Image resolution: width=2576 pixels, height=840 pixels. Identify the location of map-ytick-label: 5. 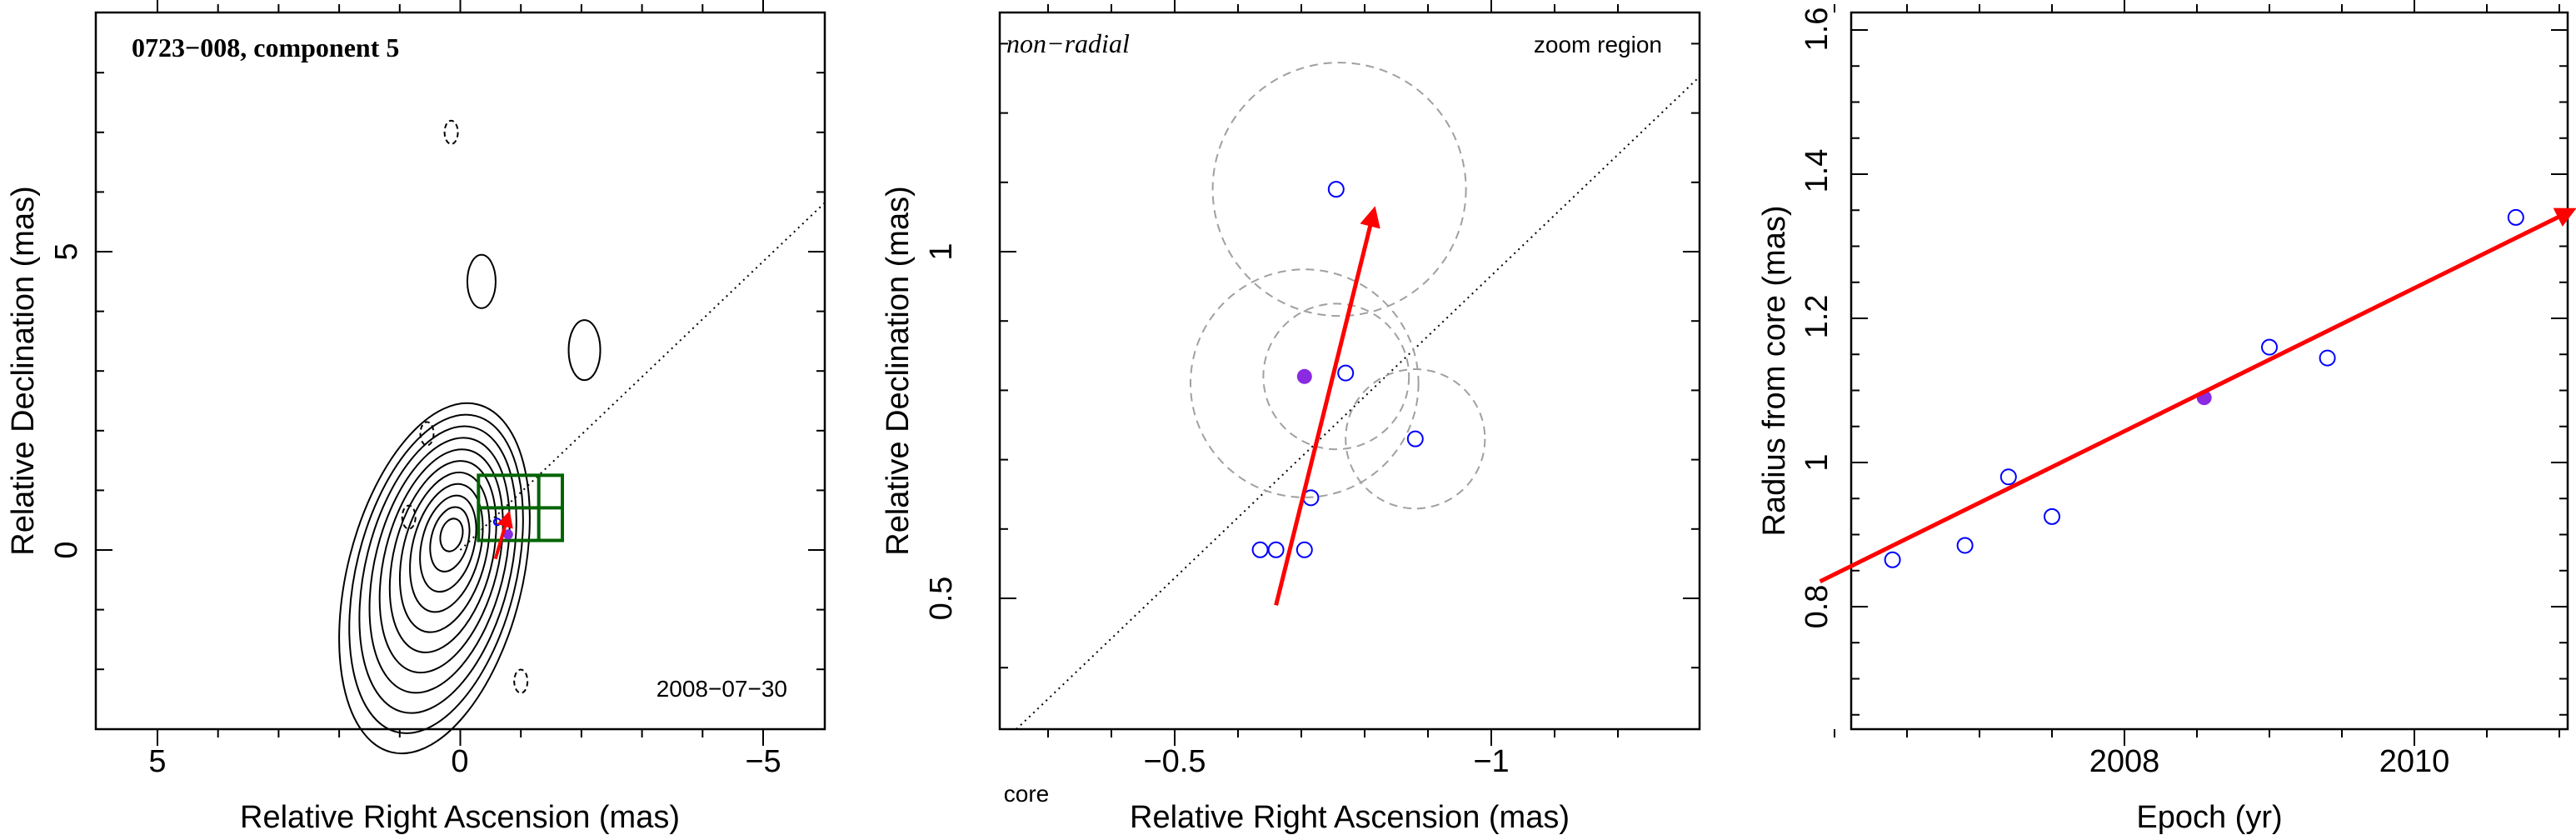
(66, 251).